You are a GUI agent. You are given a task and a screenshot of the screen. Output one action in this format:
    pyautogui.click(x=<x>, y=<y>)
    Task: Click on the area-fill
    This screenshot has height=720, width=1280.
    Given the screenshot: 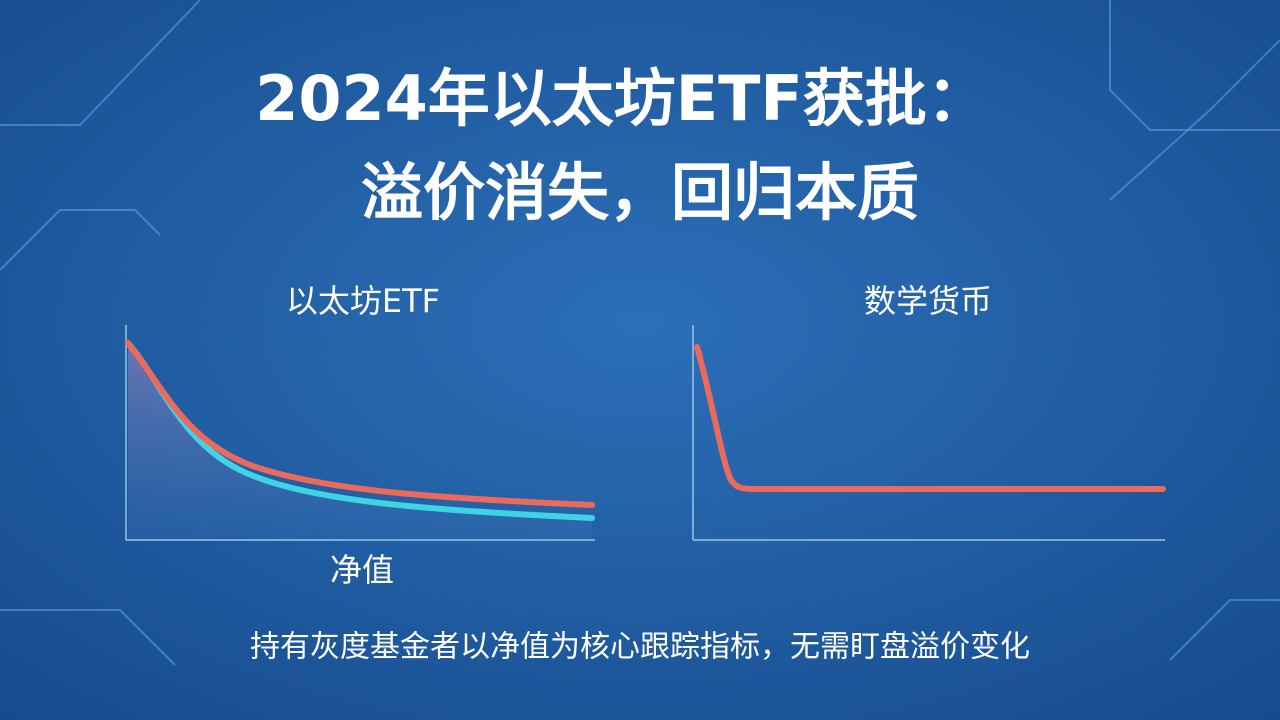 What is the action you would take?
    pyautogui.click(x=360, y=441)
    